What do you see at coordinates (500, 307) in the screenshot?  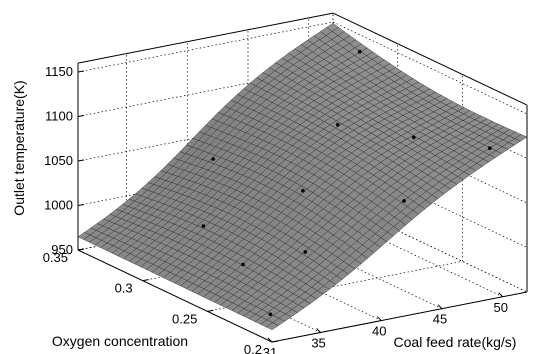 I see `x-tick-label: 50` at bounding box center [500, 307].